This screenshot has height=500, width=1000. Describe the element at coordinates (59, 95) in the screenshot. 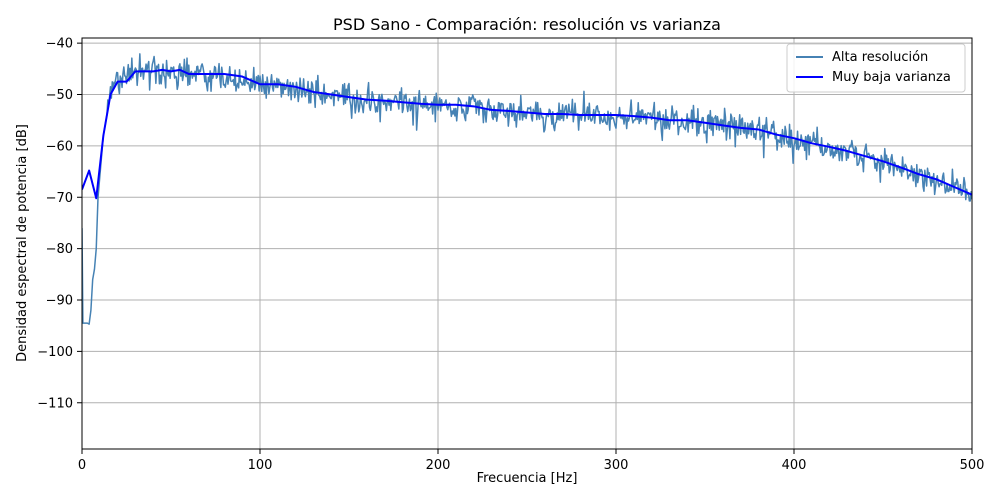

I see `y-tick-label: −50` at that location.